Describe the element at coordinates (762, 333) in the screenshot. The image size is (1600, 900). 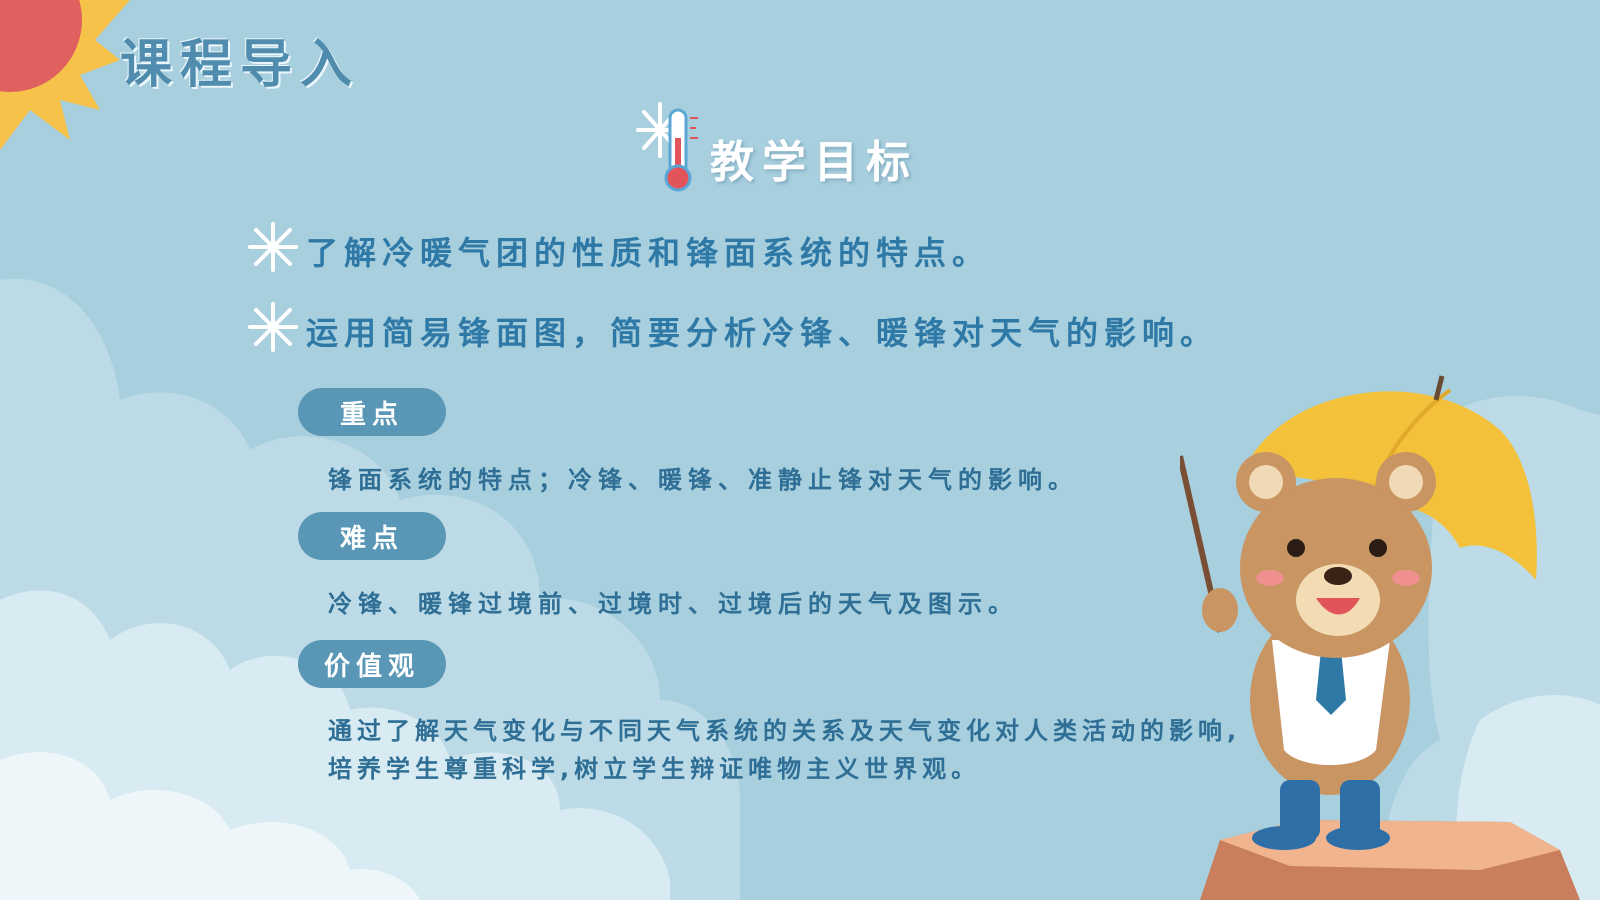
I see `objective-2: 运用简易锋面图，简要分析冷锋、暖锋对天气的影响。` at that location.